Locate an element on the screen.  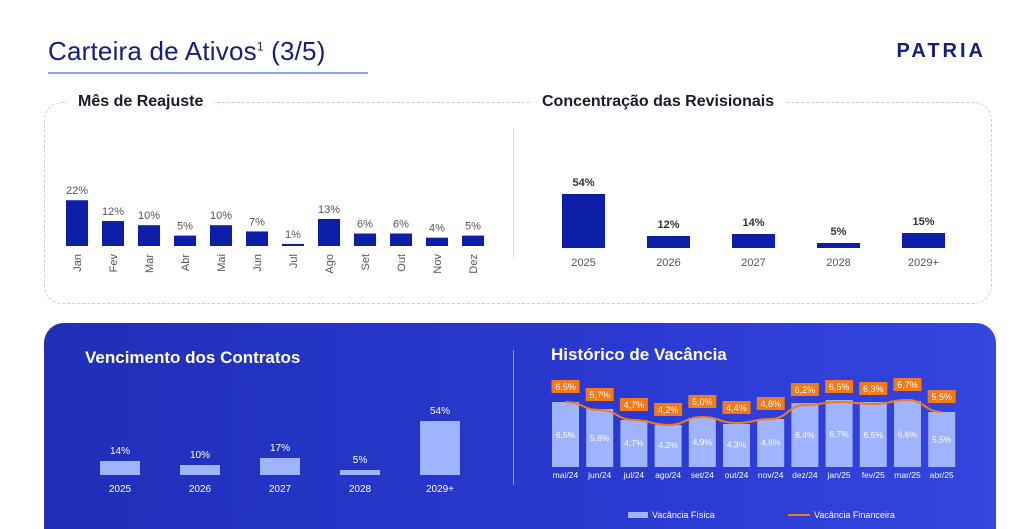
vacancia-financeira-label: 4,7% is located at coordinates (634, 405).